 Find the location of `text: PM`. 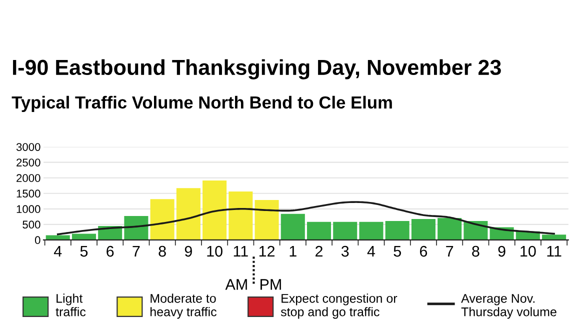

text: PM is located at coordinates (270, 284).